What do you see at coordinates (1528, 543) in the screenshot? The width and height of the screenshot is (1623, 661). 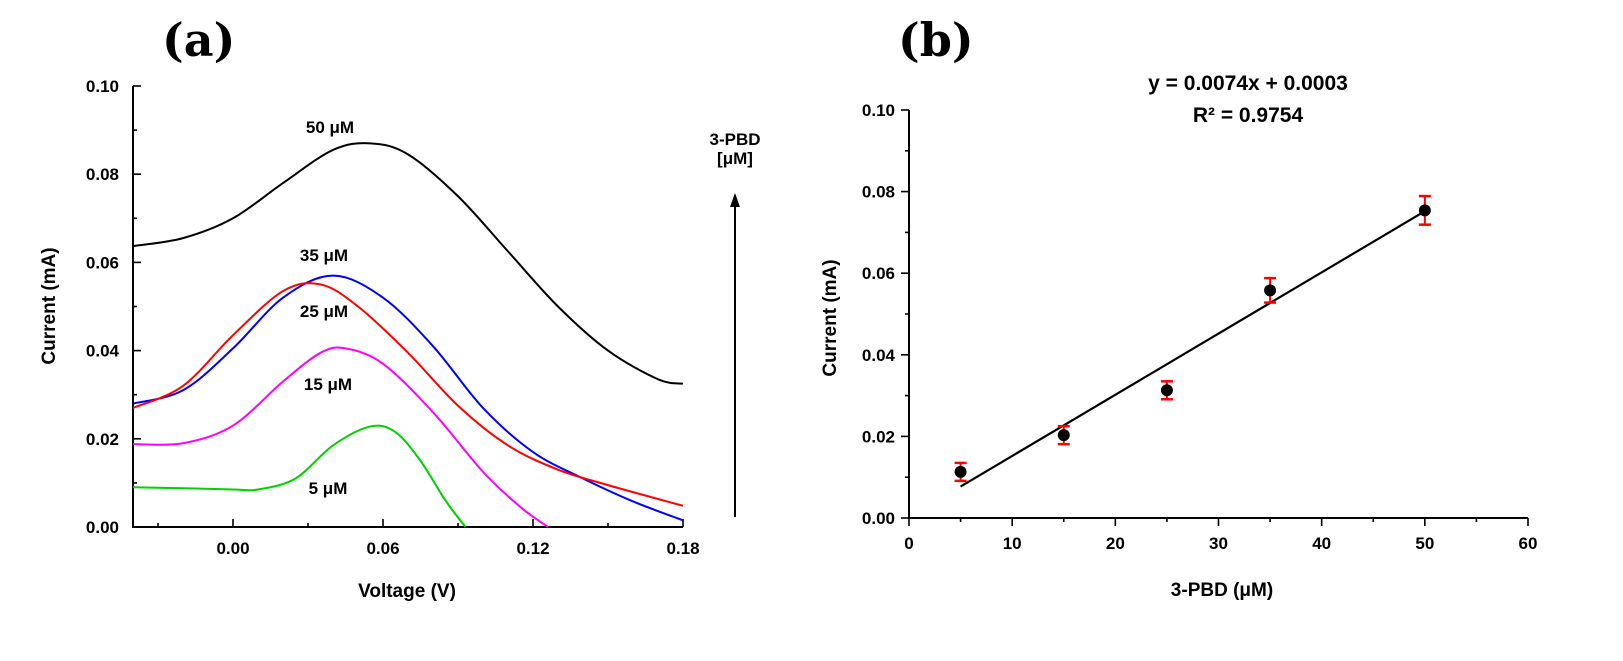 I see `panel-b-x-tick-label: 60` at bounding box center [1528, 543].